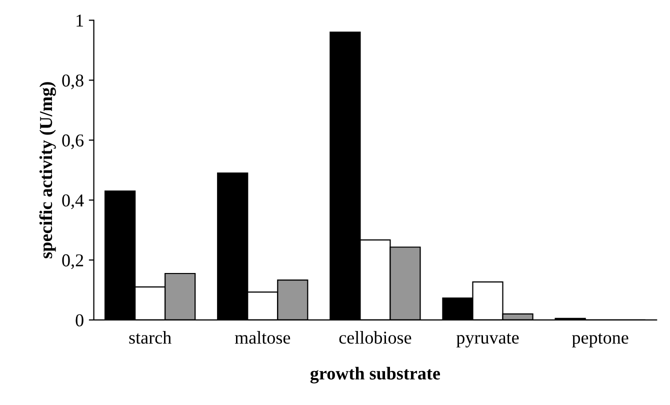 The image size is (670, 405). What do you see at coordinates (73, 82) in the screenshot?
I see `y-tick-label: 0,8` at bounding box center [73, 82].